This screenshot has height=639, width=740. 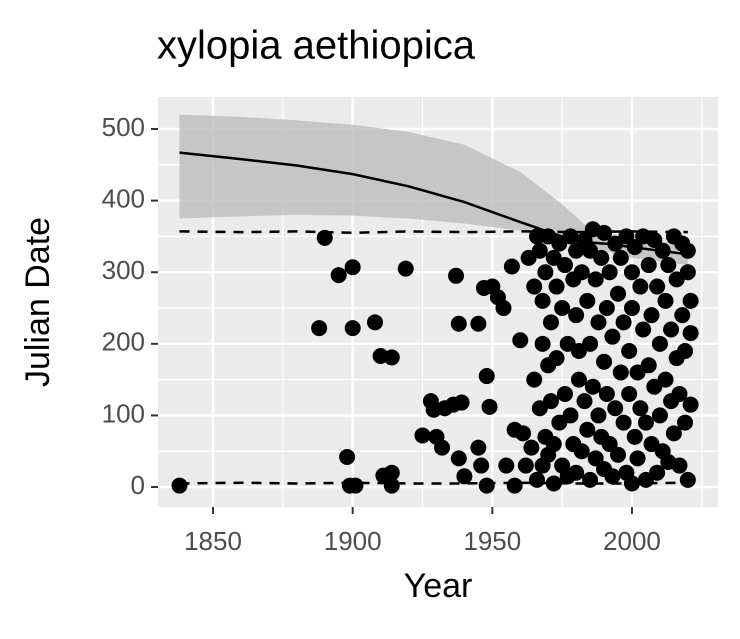 What do you see at coordinates (492, 541) in the screenshot?
I see `x-tick-label: 1950` at bounding box center [492, 541].